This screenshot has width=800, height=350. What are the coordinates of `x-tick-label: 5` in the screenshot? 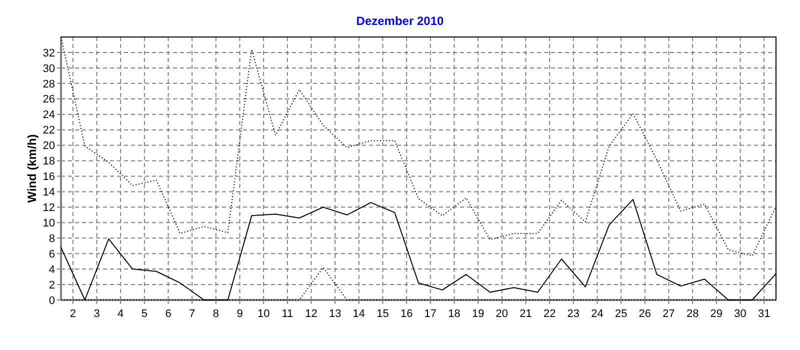 It's located at (144, 314).